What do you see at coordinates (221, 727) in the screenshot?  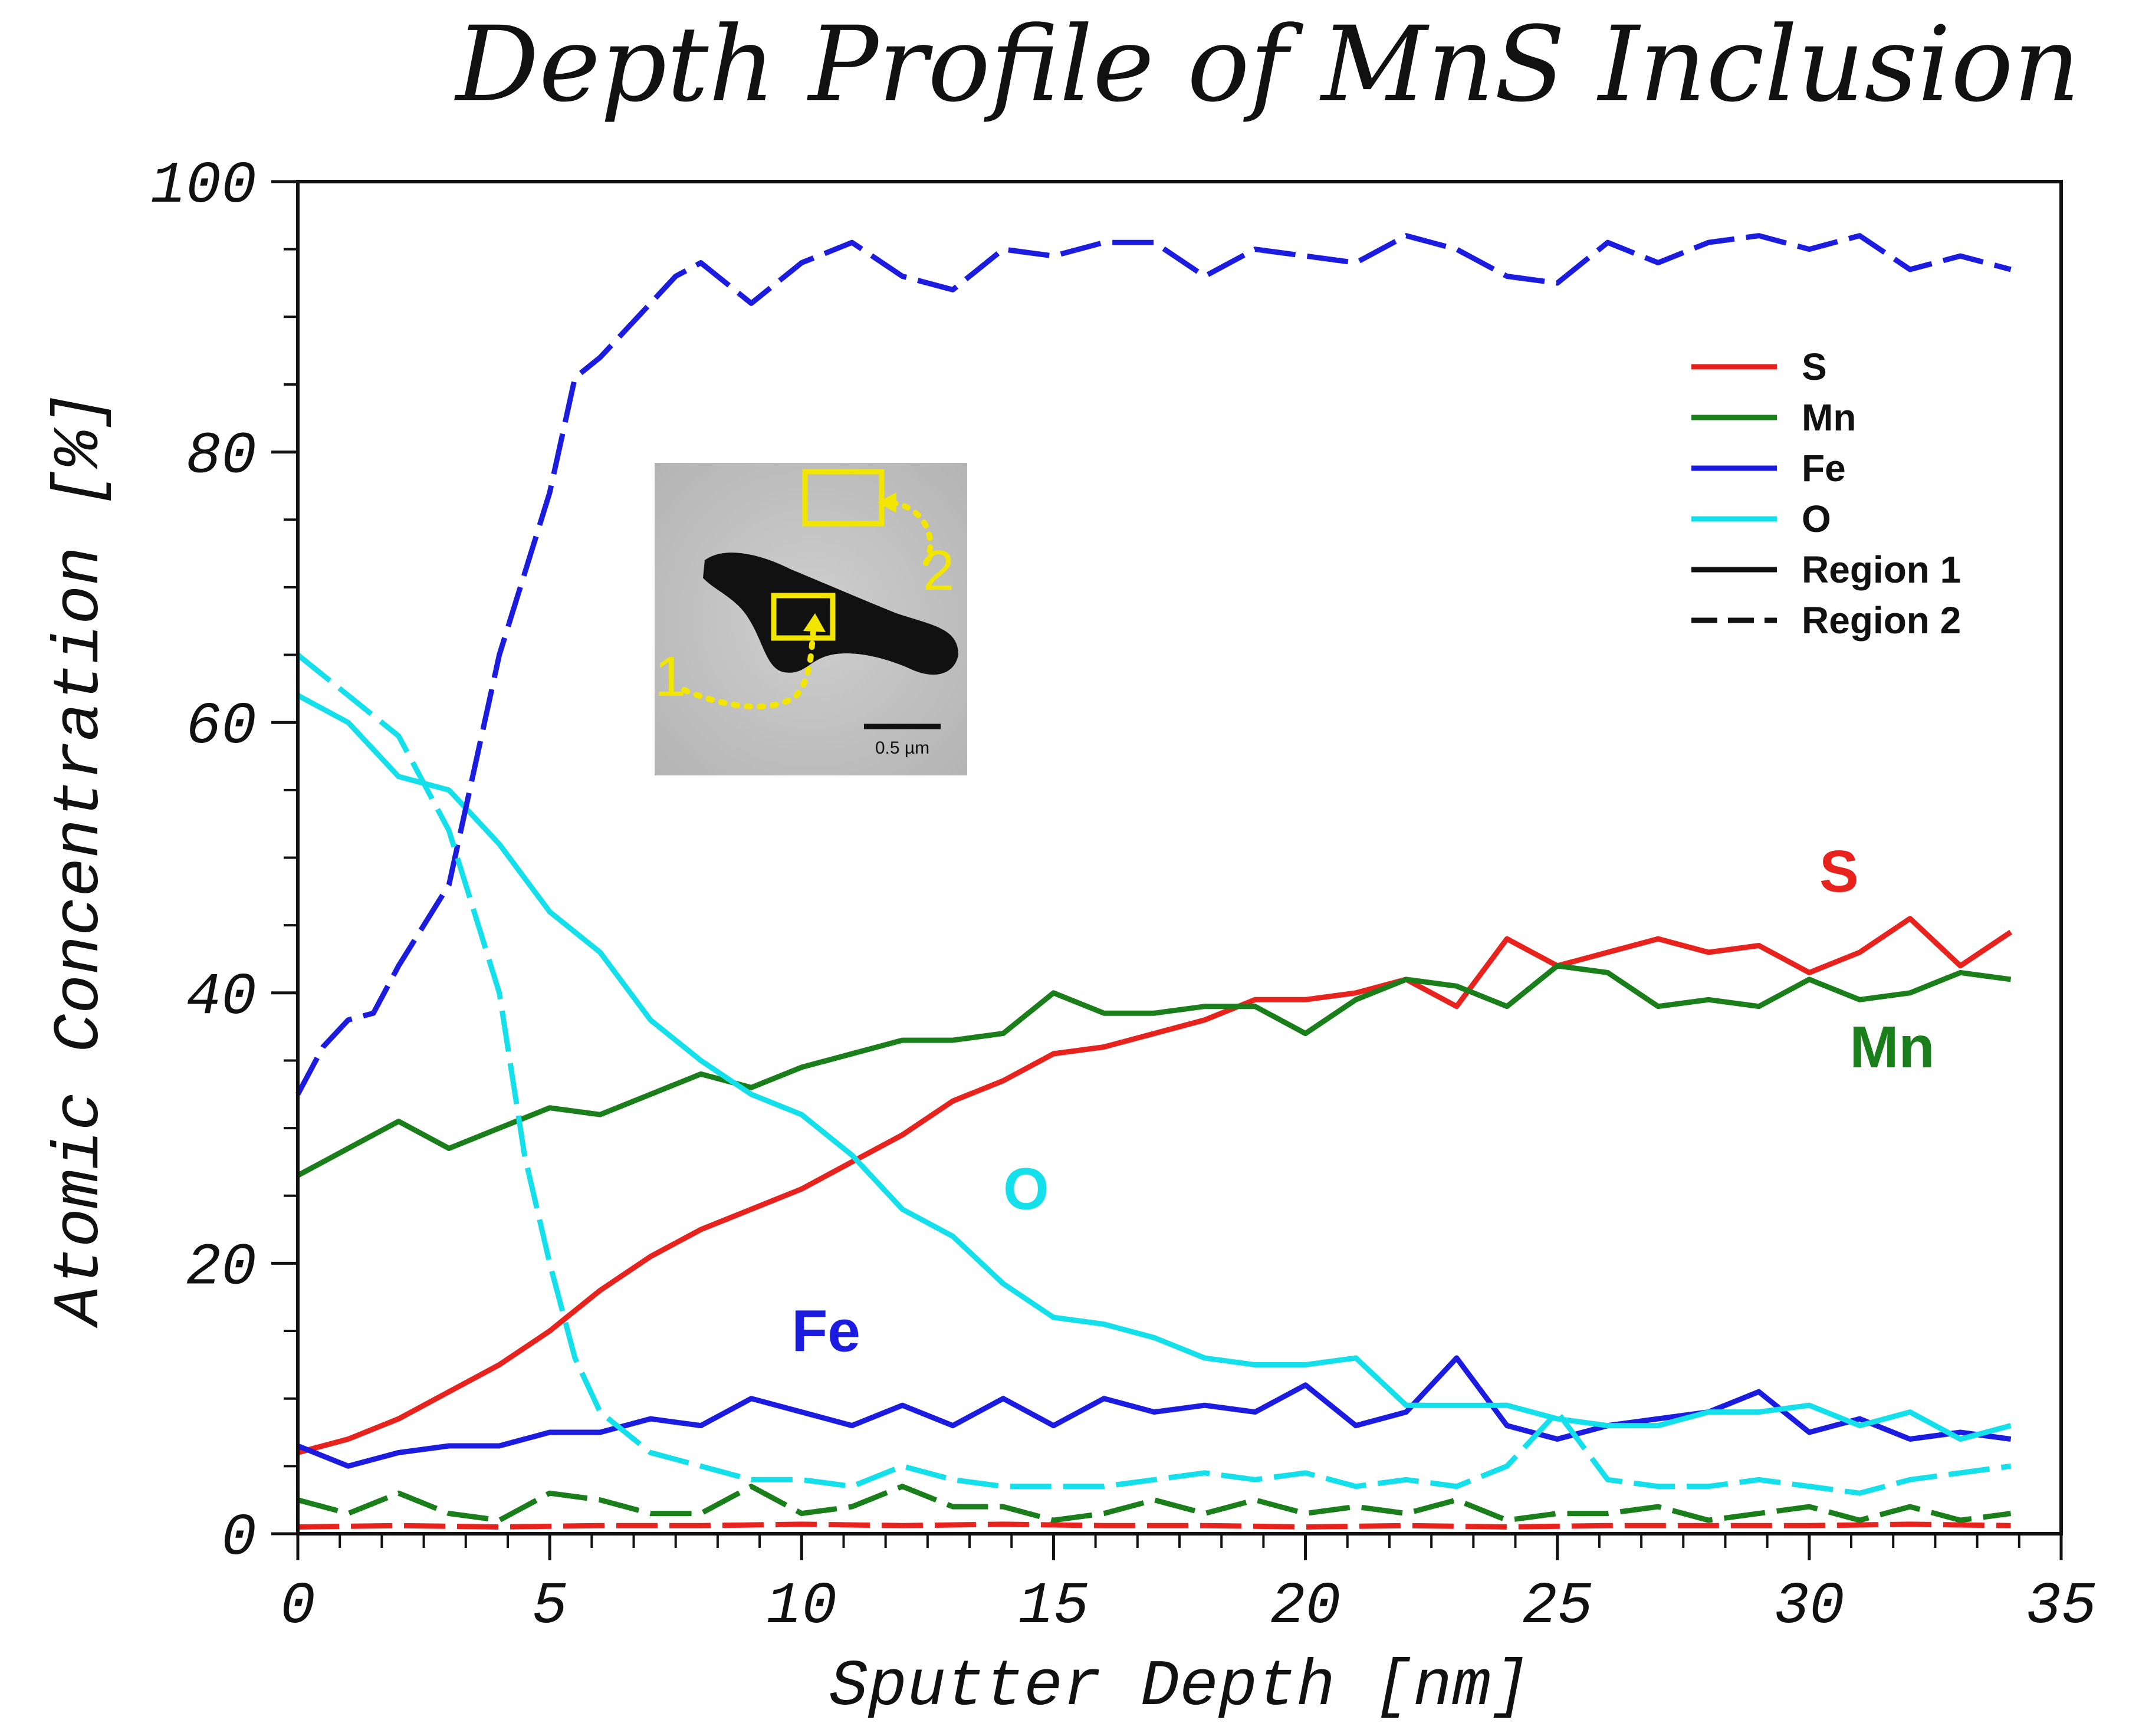 I see `y-tick-label: 60` at bounding box center [221, 727].